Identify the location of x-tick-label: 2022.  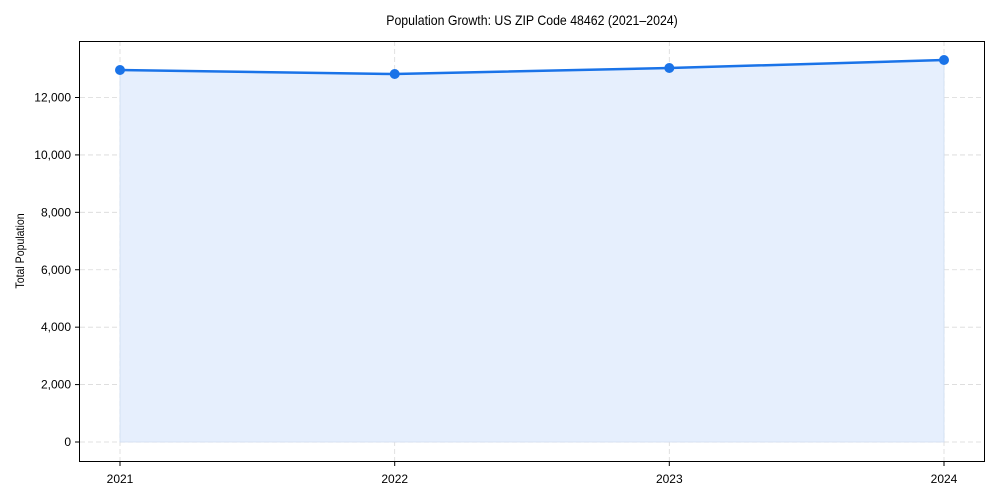
(394, 479).